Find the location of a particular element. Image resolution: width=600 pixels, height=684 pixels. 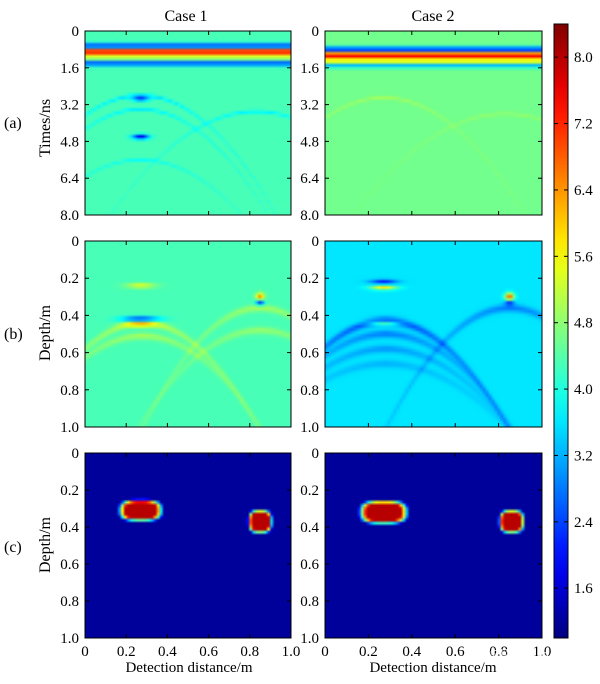

colorbar-tick-label: 8.0 is located at coordinates (583, 58).